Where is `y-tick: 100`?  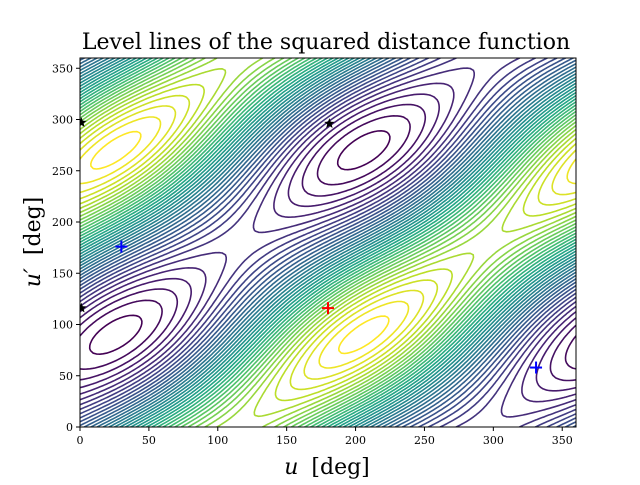
y-tick: 100 is located at coordinates (66, 325).